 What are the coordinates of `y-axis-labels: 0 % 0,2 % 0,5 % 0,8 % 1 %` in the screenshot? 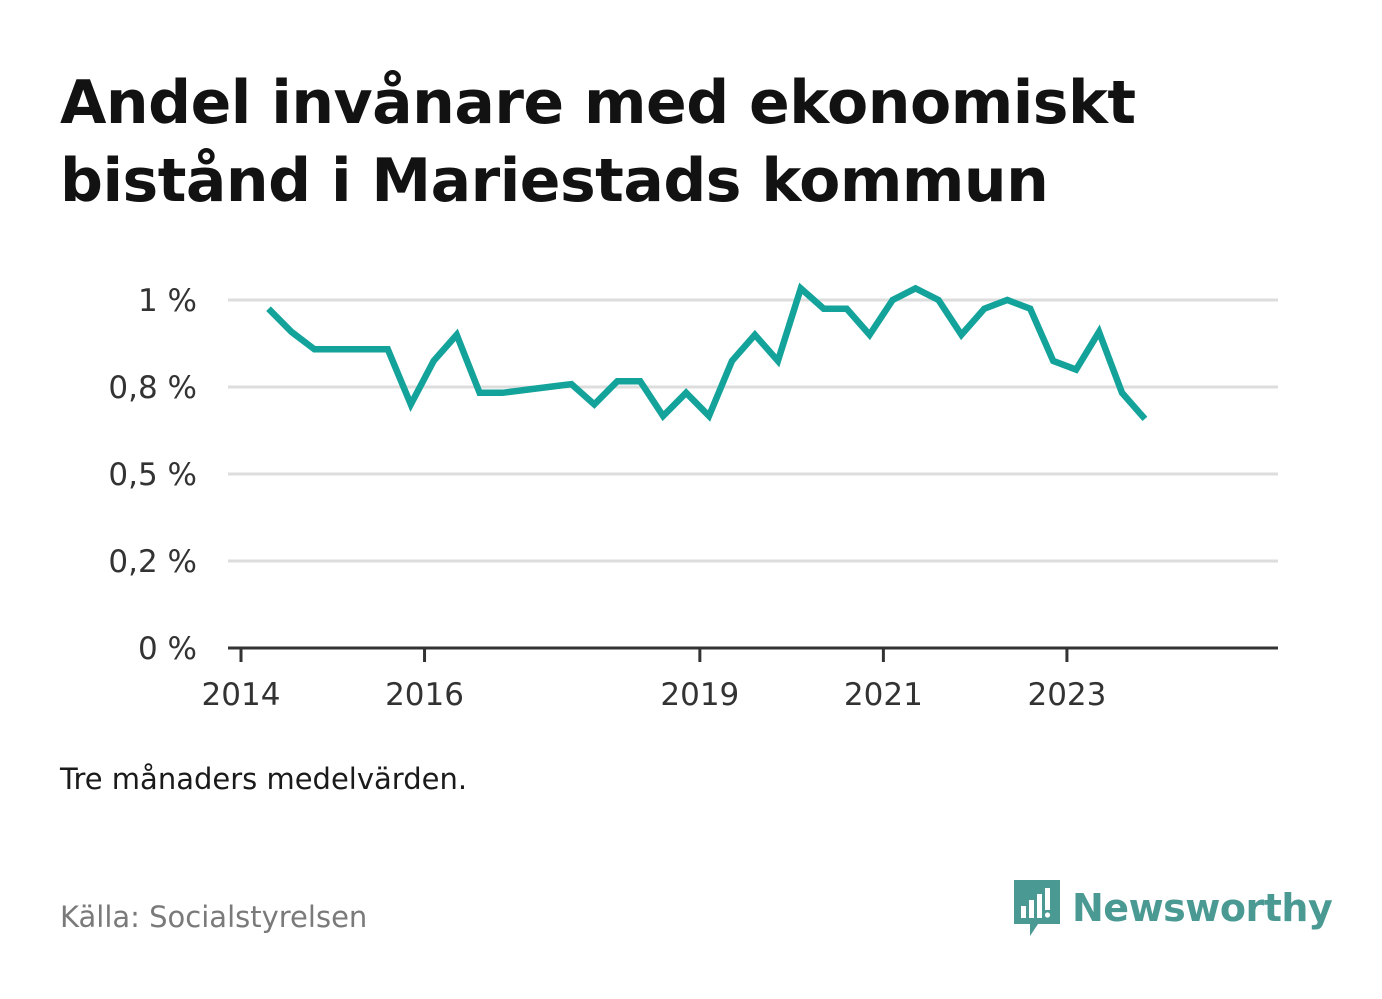 It's located at (152, 475).